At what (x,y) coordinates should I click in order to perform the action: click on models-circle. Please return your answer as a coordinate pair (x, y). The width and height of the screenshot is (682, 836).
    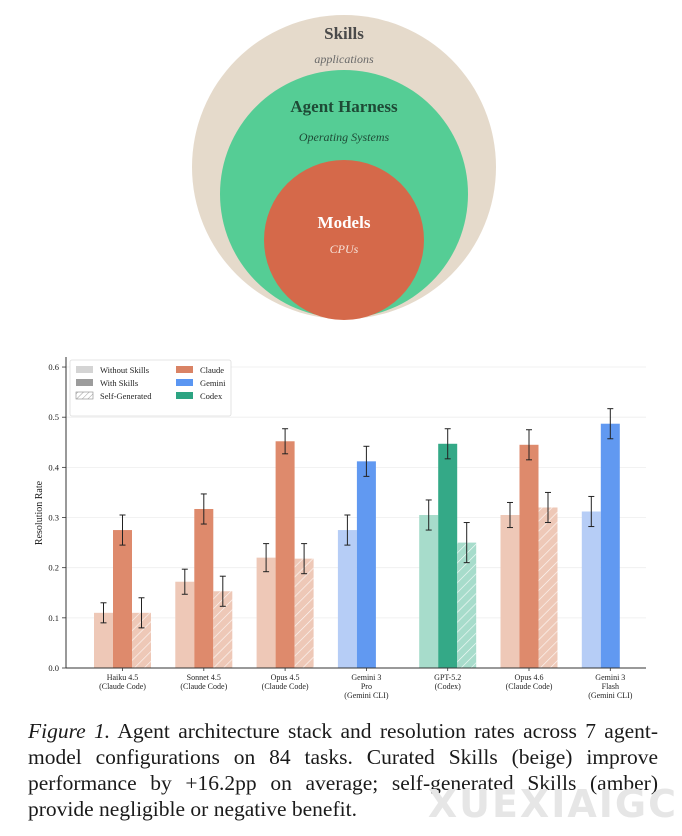
    Looking at the image, I should click on (344, 240).